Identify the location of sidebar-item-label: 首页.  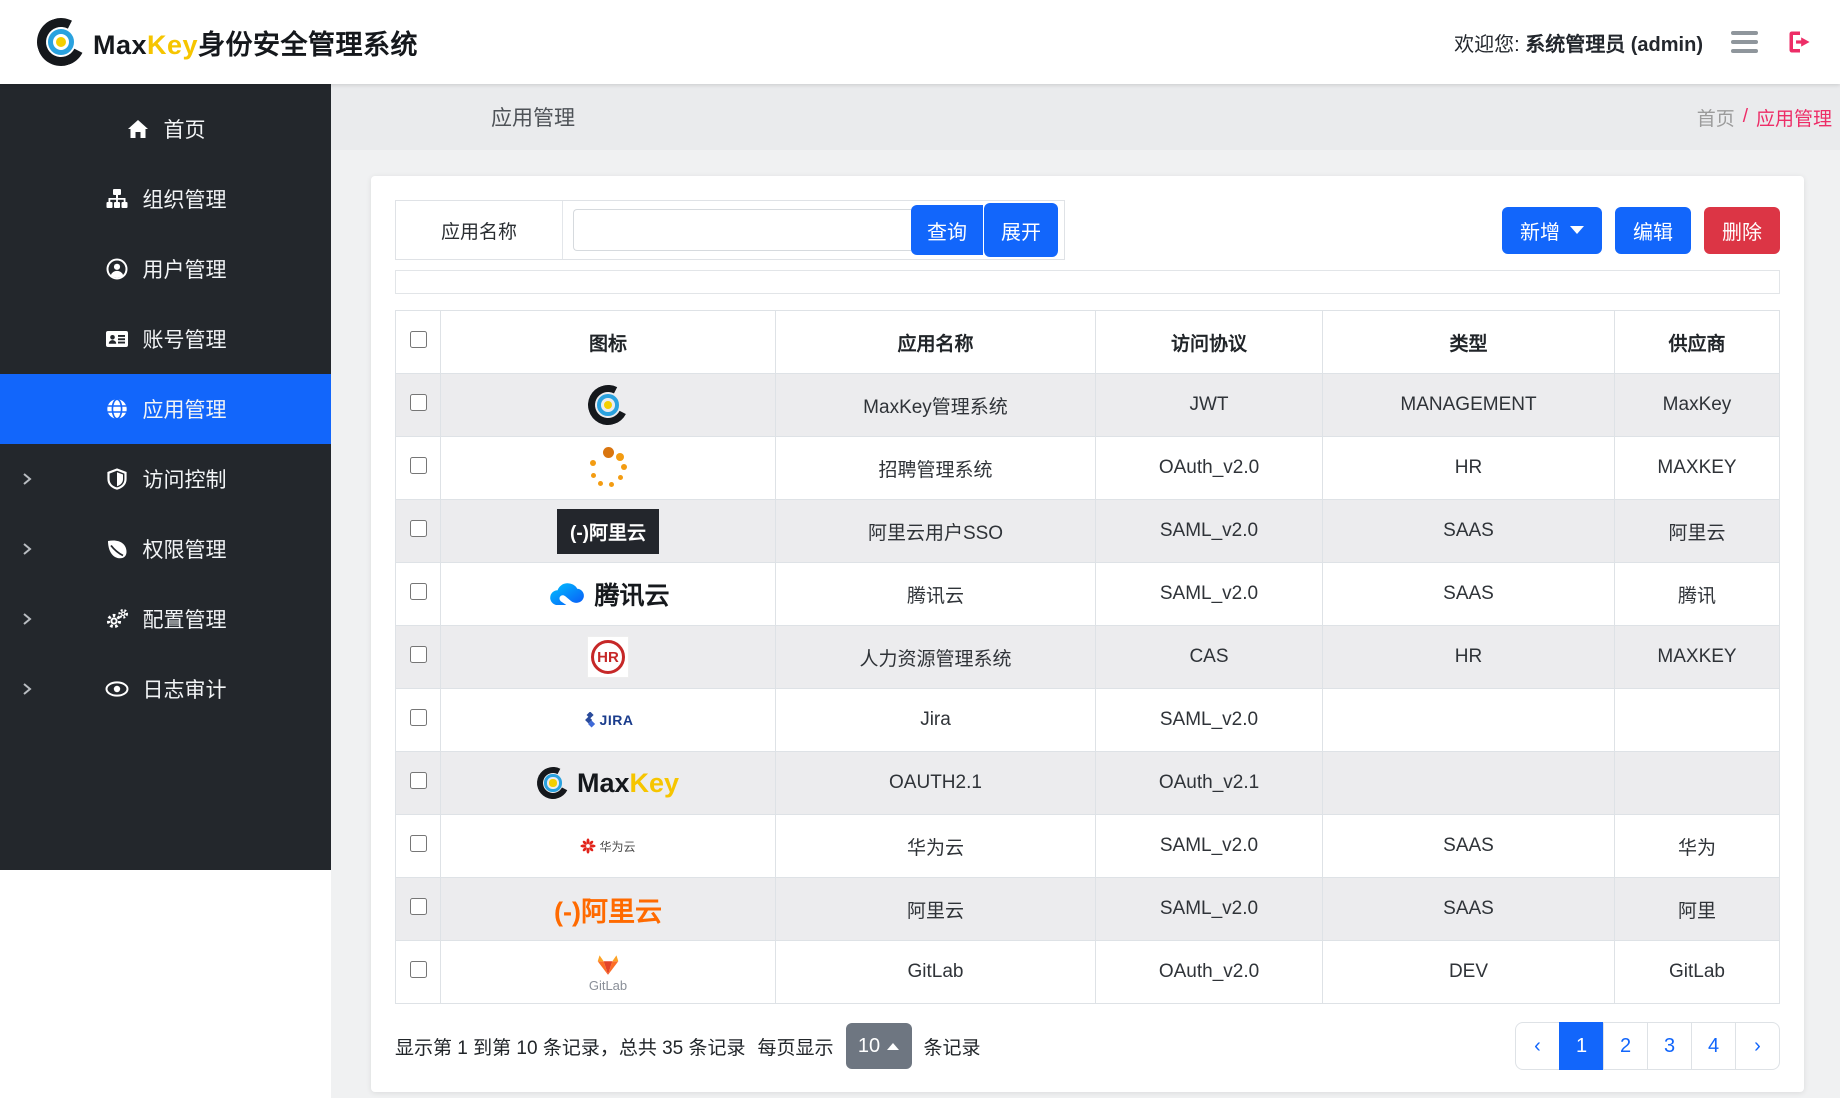
(184, 130).